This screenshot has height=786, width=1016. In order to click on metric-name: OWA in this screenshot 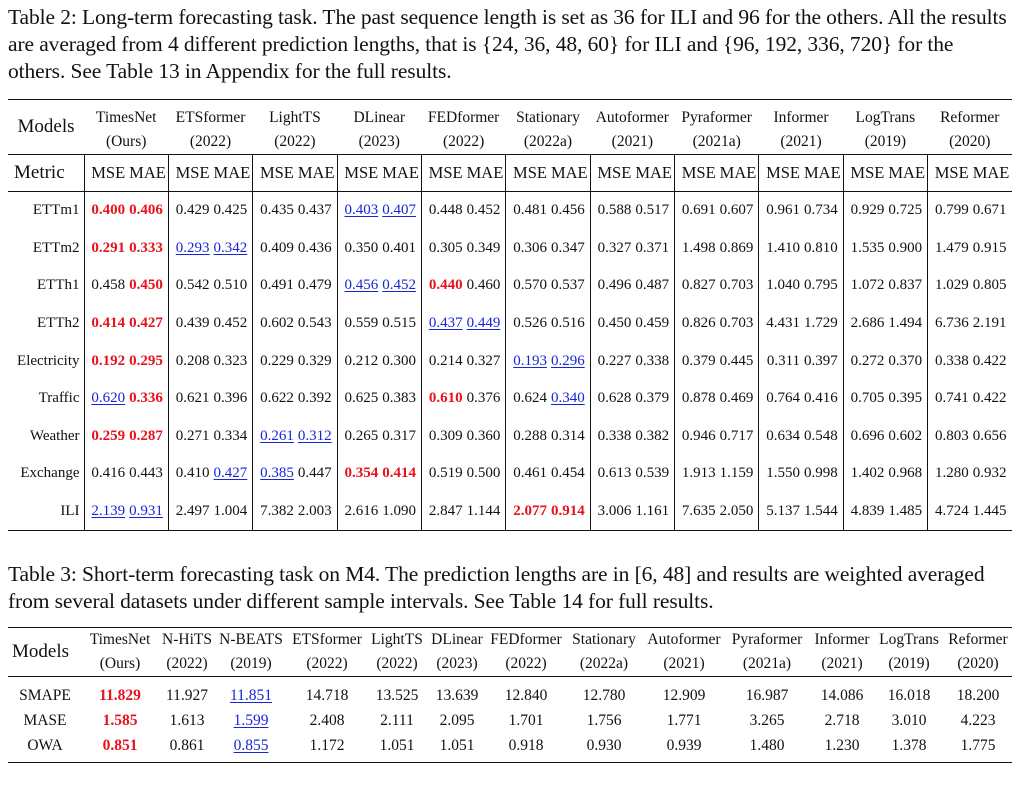, I will do `click(45, 745)`.